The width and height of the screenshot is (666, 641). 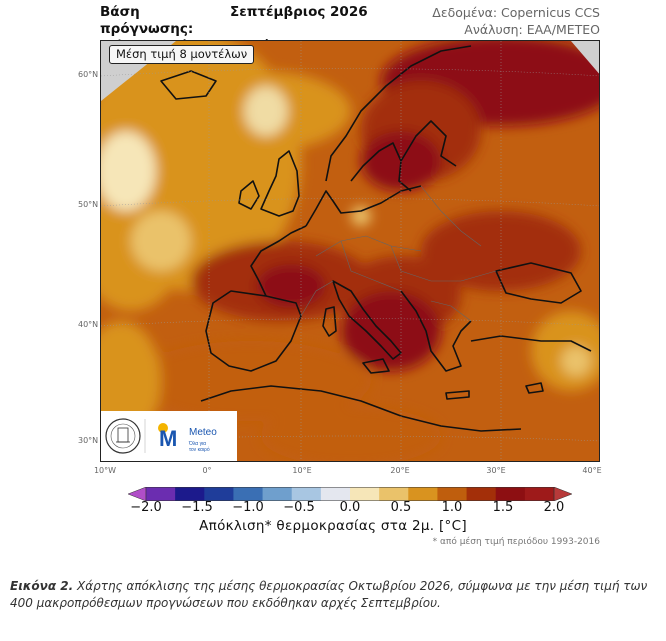 What do you see at coordinates (248, 507) in the screenshot?
I see `colorbar-tick-label: −1.0` at bounding box center [248, 507].